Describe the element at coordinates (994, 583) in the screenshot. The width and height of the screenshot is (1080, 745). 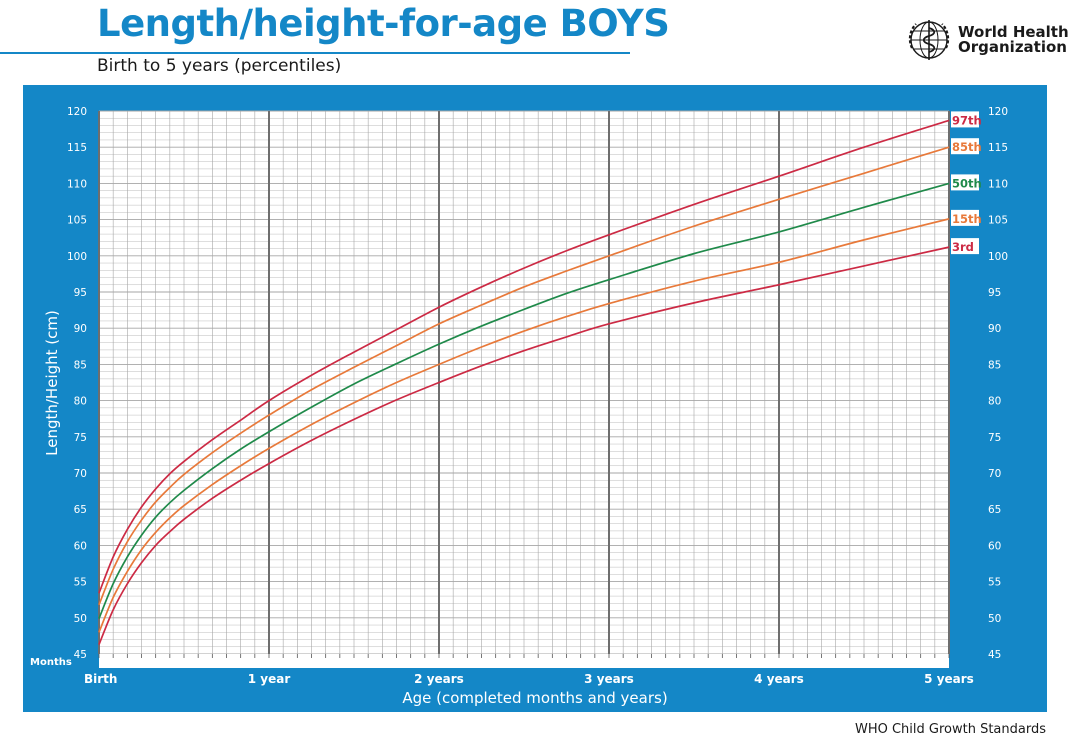
I see `y-tick-label-right: 55` at that location.